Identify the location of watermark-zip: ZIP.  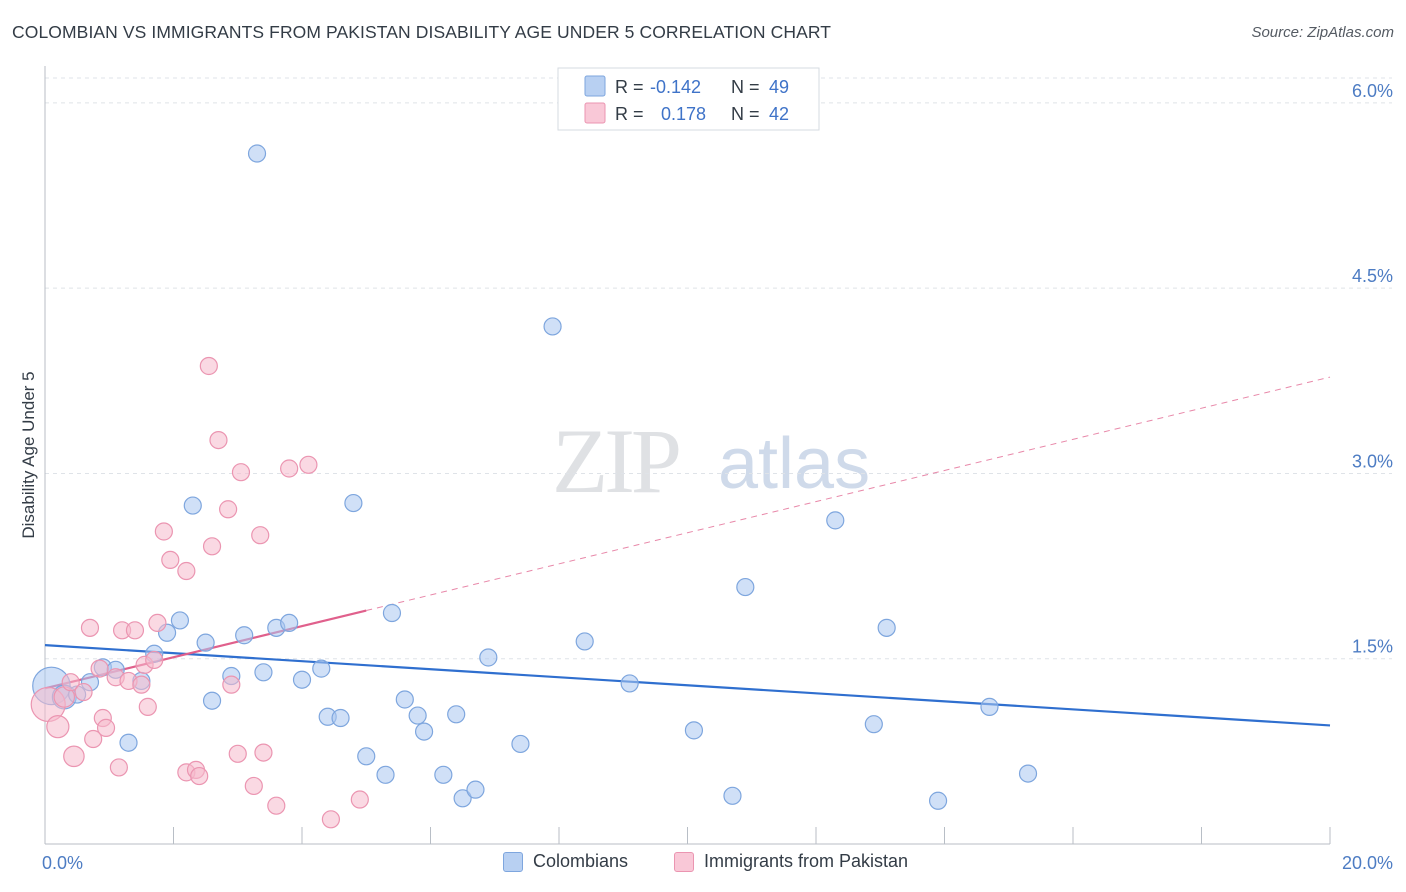
(615, 461).